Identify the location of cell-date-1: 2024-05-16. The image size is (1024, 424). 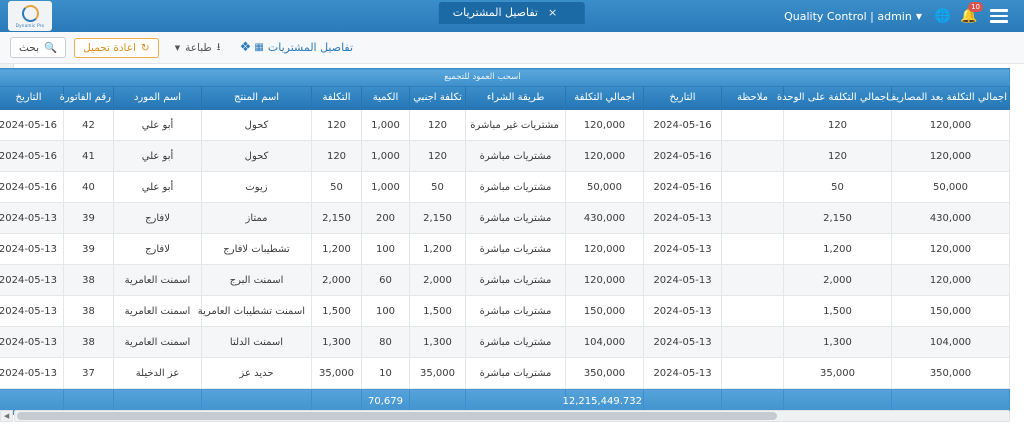
(32, 125).